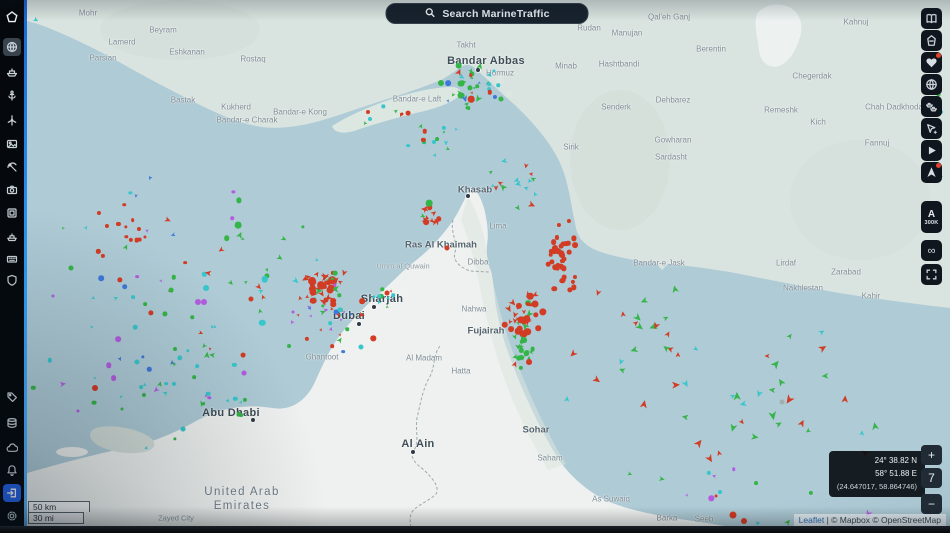 This screenshot has width=950, height=533. I want to click on nav-layers, so click(12, 423).